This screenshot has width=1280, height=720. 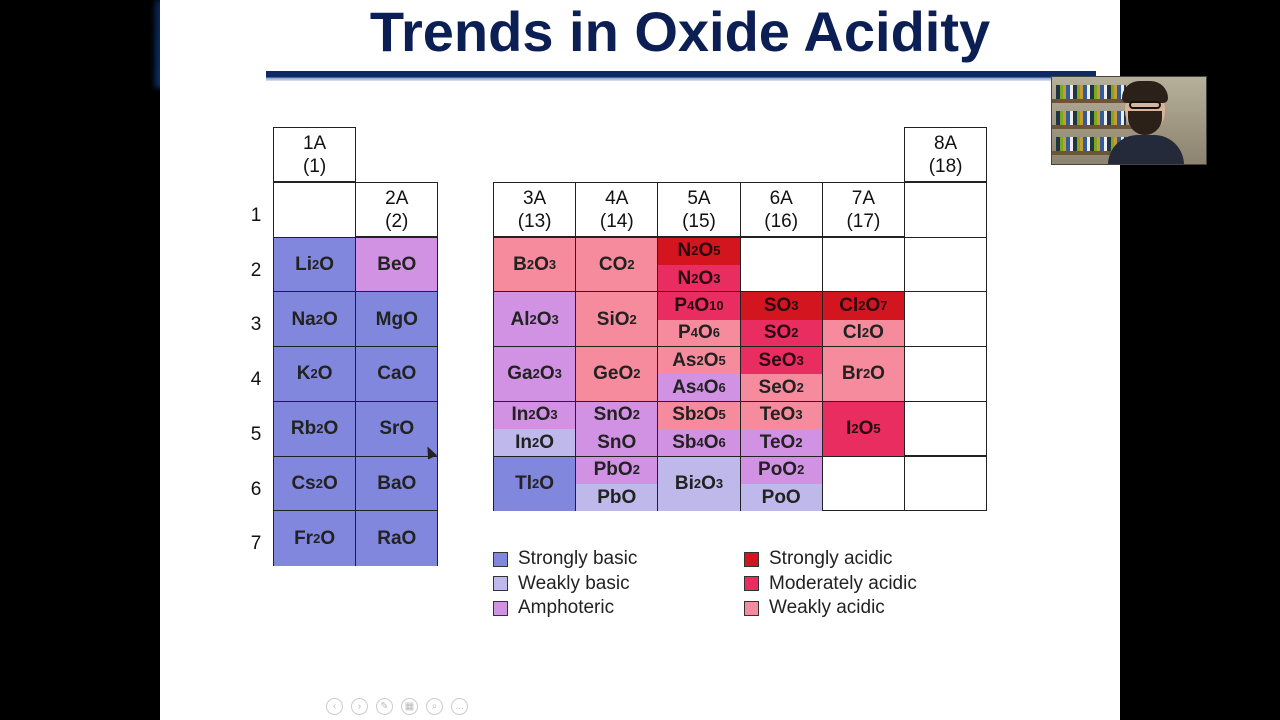 What do you see at coordinates (617, 319) in the screenshot?
I see `oxide-cell: SiO 2` at bounding box center [617, 319].